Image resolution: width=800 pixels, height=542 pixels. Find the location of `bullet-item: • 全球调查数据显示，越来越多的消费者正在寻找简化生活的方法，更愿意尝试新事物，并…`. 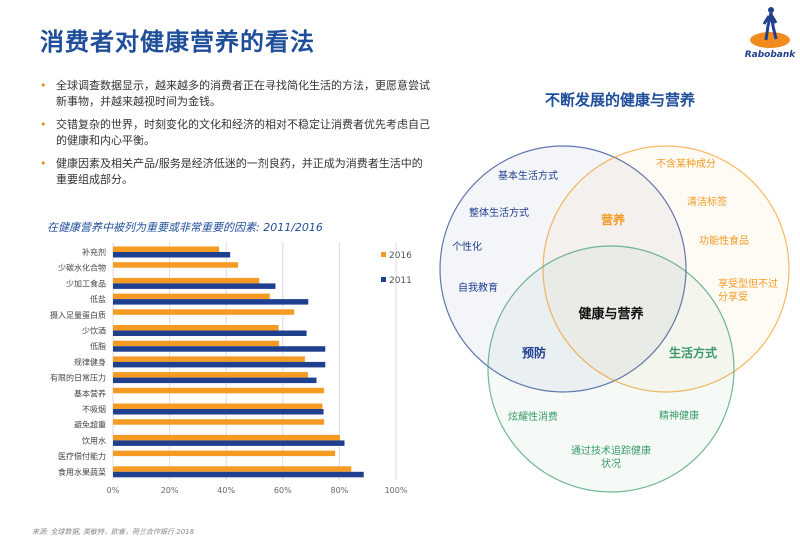

bullet-item: • 全球调查数据显示，越来越多的消费者正在寻找简化生活的方法，更愿意尝试新事物，并… is located at coordinates (235, 93).